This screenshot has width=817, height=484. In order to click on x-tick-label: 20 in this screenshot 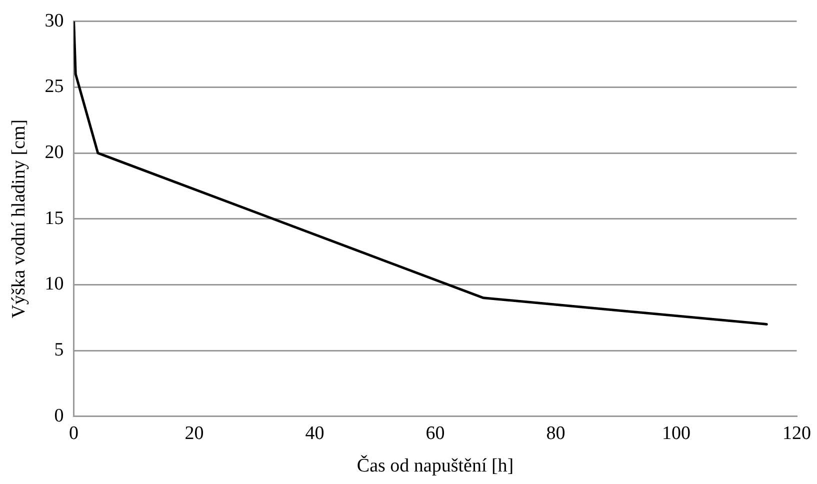, I will do `click(194, 433)`.